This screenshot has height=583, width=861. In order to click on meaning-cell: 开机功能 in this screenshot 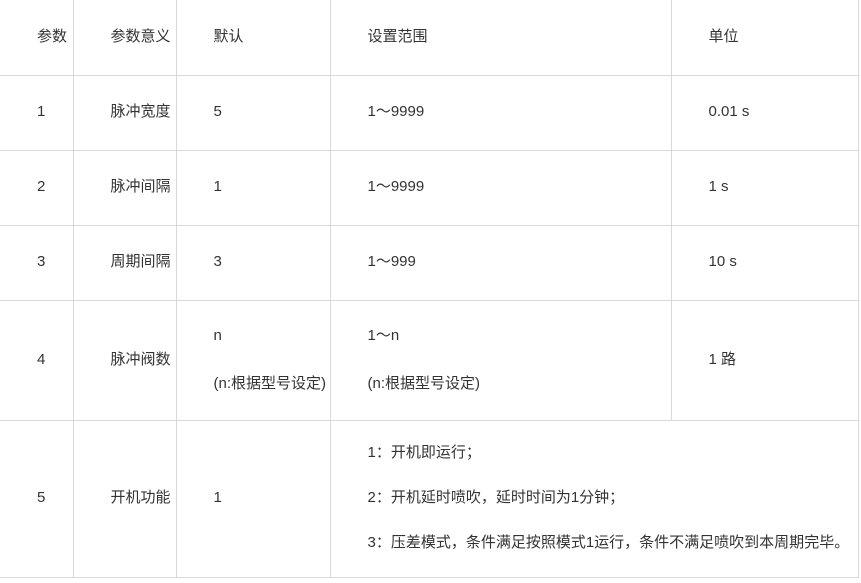, I will do `click(125, 499)`.